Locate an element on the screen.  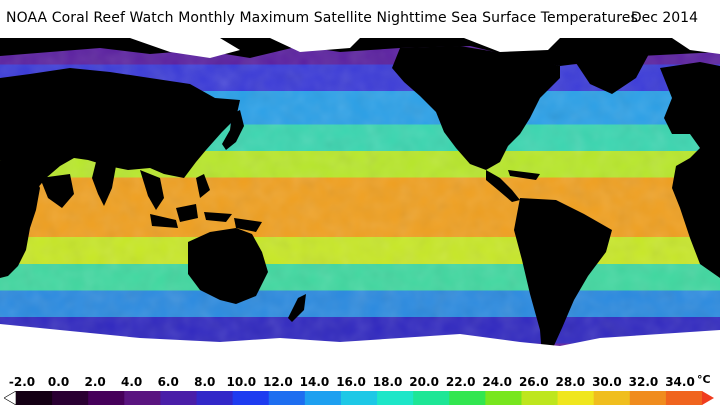
colorbar-tick-label: 34.0 is located at coordinates (680, 382).